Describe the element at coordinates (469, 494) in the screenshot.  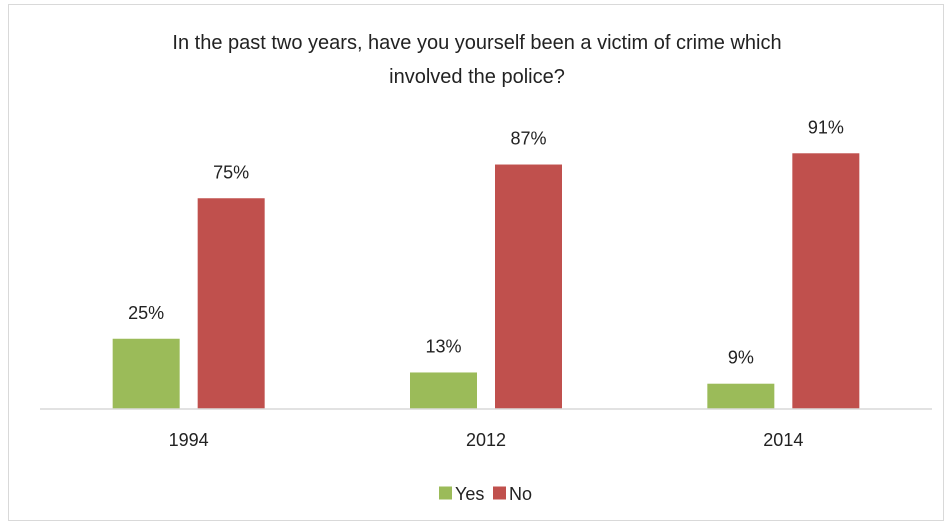
I see `legend-label-yes: Yes` at that location.